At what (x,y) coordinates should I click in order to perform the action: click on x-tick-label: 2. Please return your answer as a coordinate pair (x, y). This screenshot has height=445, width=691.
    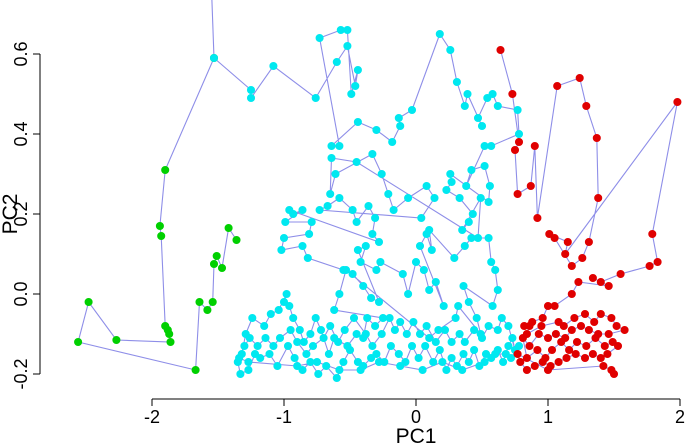
    Looking at the image, I should click on (680, 417).